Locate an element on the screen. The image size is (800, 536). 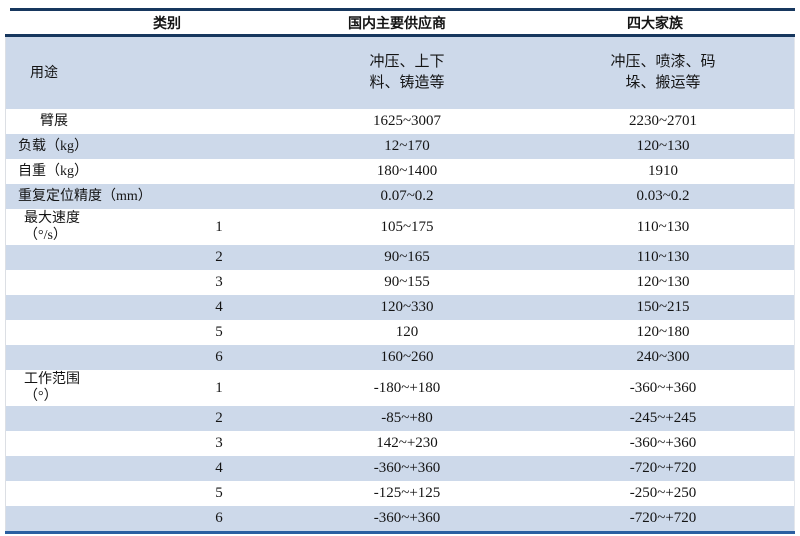
table-row: 用途 冲压、上下 料、铸造等 冲压、喷漆、码 垛、搬运等 is located at coordinates (400, 73).